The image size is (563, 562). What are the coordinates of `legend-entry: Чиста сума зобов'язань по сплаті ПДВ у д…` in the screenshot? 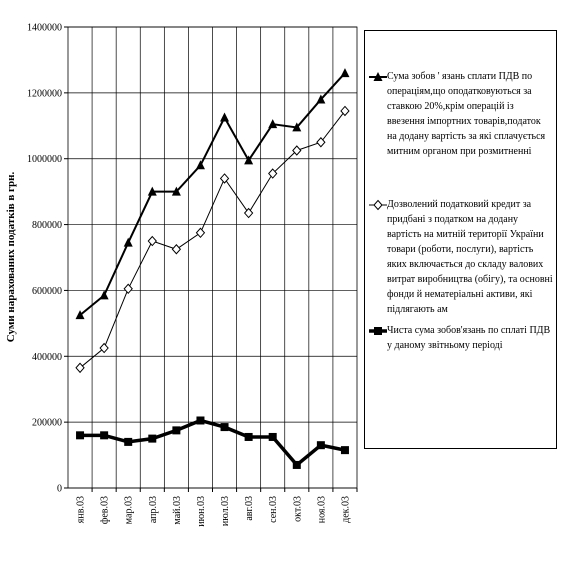 It's located at (461, 338).